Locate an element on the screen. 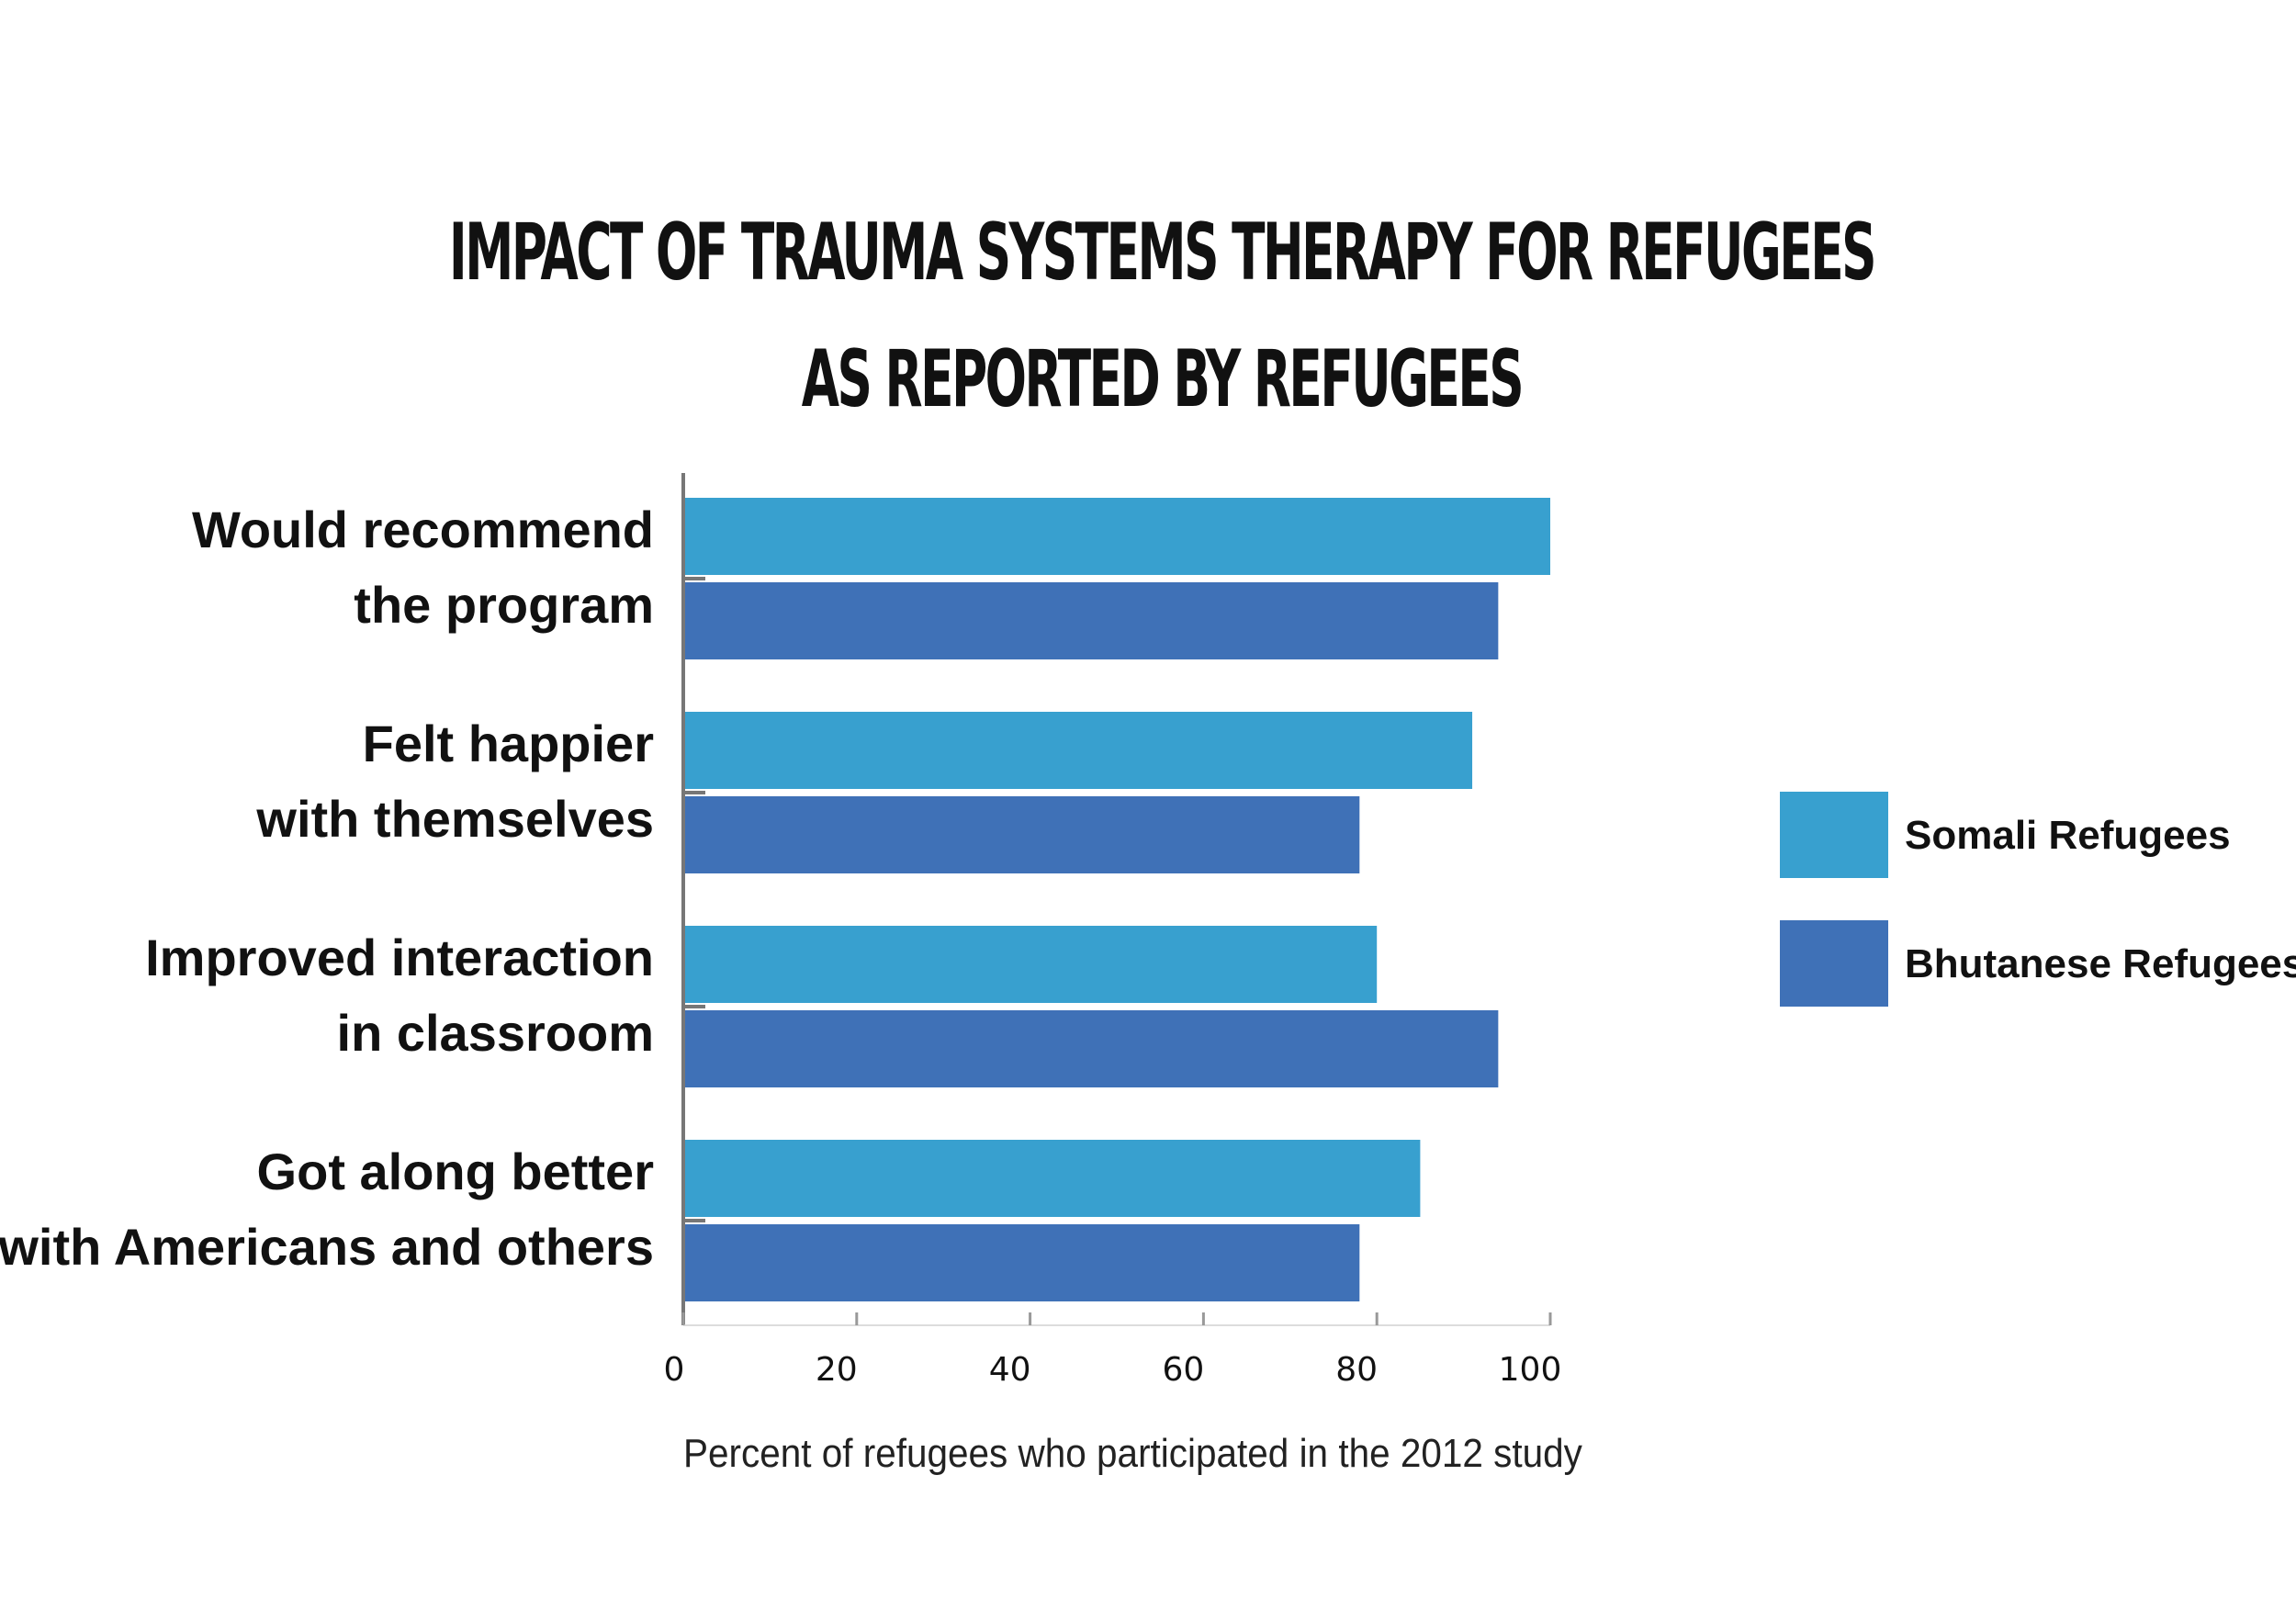 The image size is (2296, 1599). x-tick-label: 80 is located at coordinates (1356, 1370).